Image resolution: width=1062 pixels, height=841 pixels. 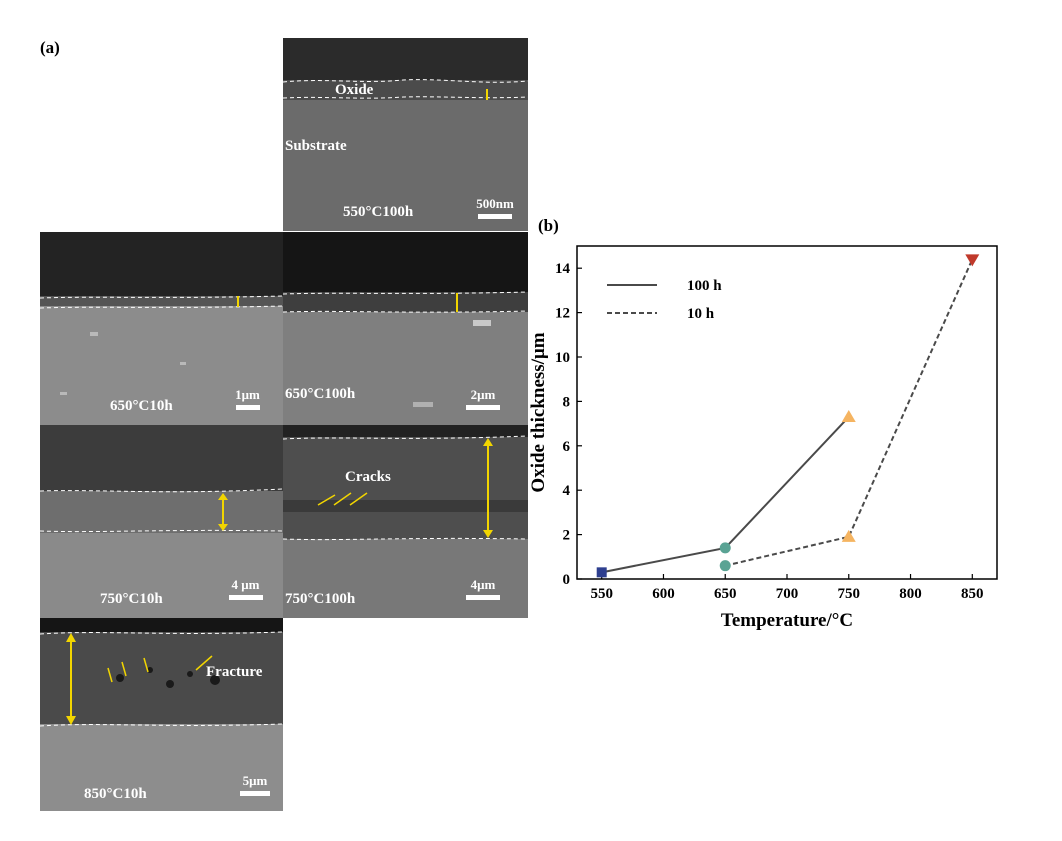 I want to click on scale-bar-550-100h: 500nm, so click(x=495, y=207).